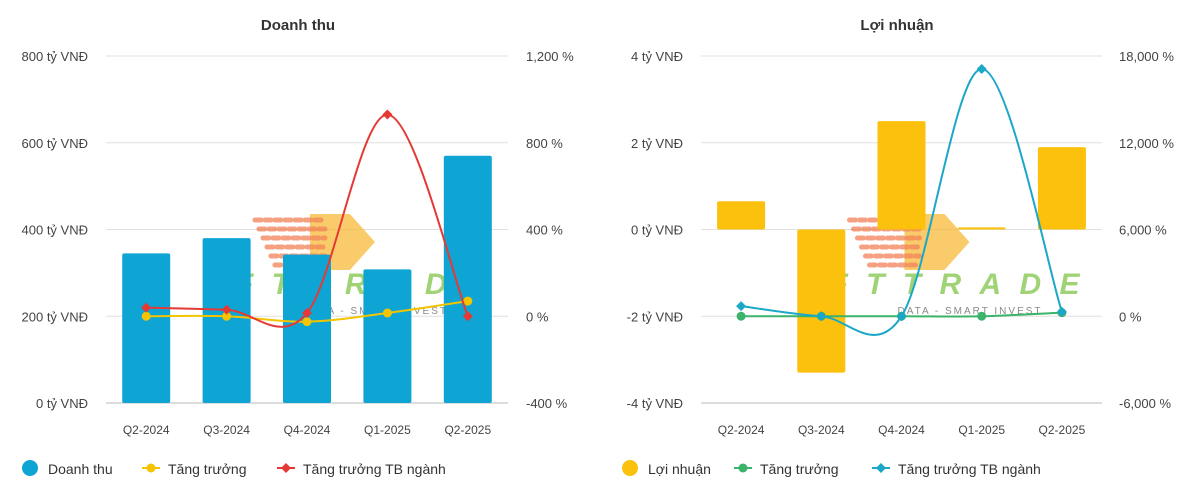 Image resolution: width=1191 pixels, height=487 pixels. I want to click on legend-label: Doanh thu, so click(80, 469).